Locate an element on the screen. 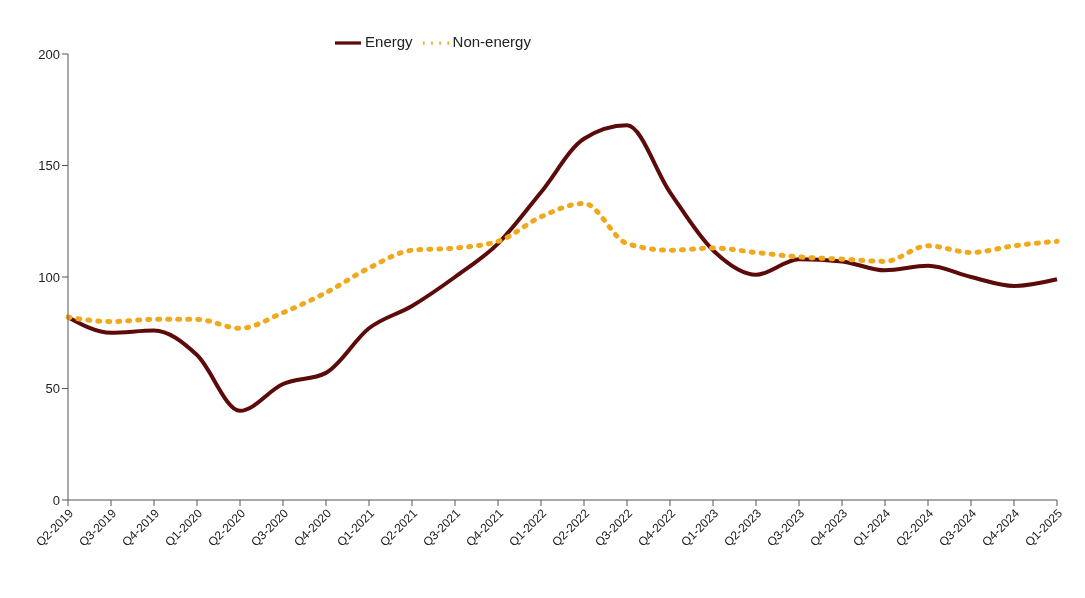 This screenshot has height=598, width=1085. y-tick-label: 150 is located at coordinates (49, 166).